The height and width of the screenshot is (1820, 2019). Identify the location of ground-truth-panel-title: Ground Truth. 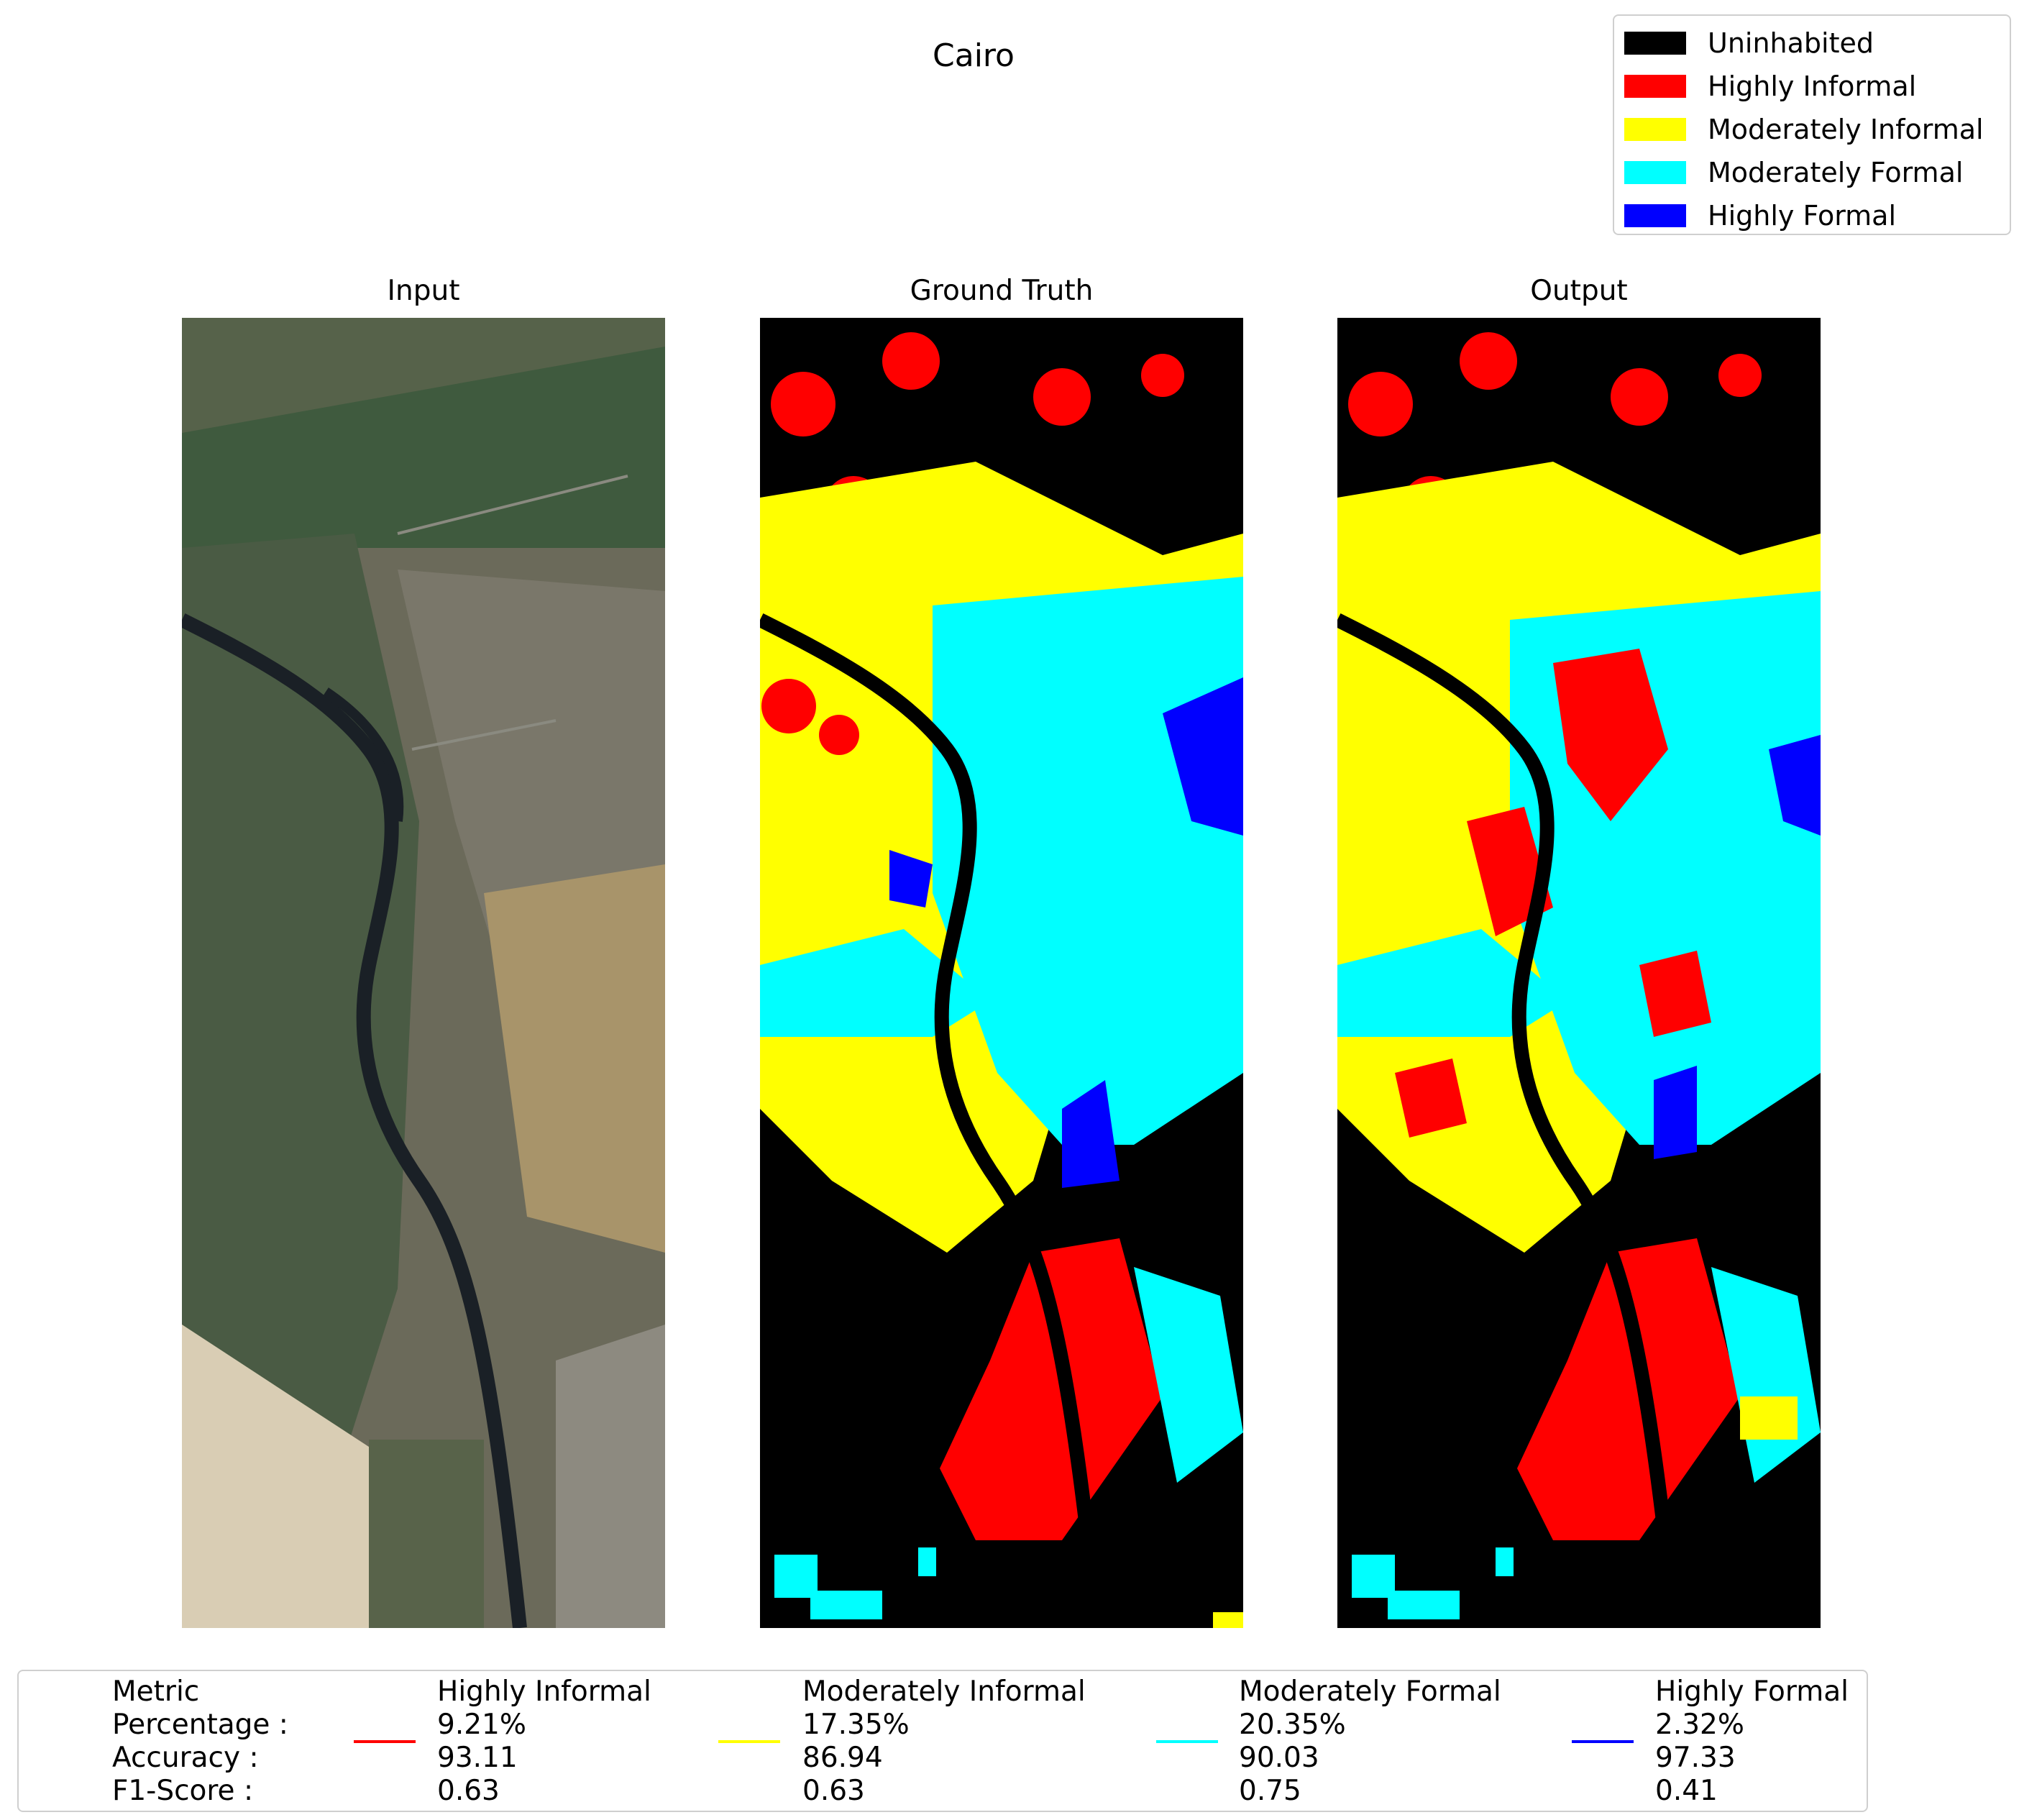
(1002, 291).